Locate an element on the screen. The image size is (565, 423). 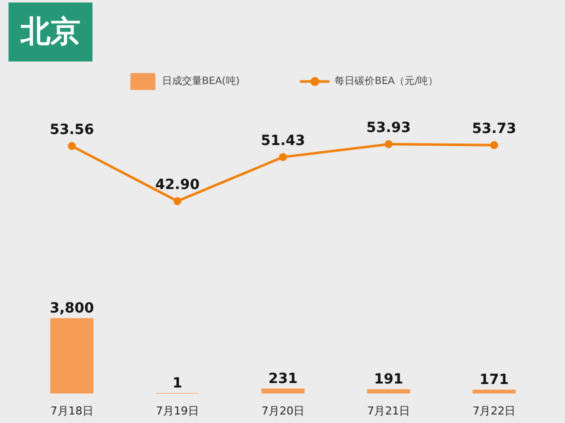
x-tick-label: 7月19日 is located at coordinates (177, 411).